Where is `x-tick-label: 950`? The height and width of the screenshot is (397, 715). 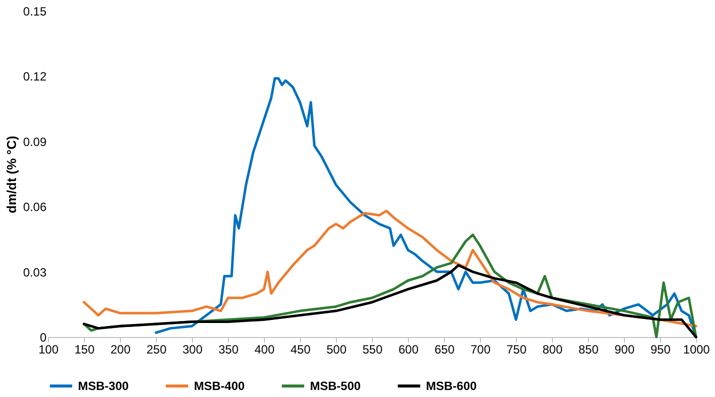
x-tick-label: 950 is located at coordinates (660, 349).